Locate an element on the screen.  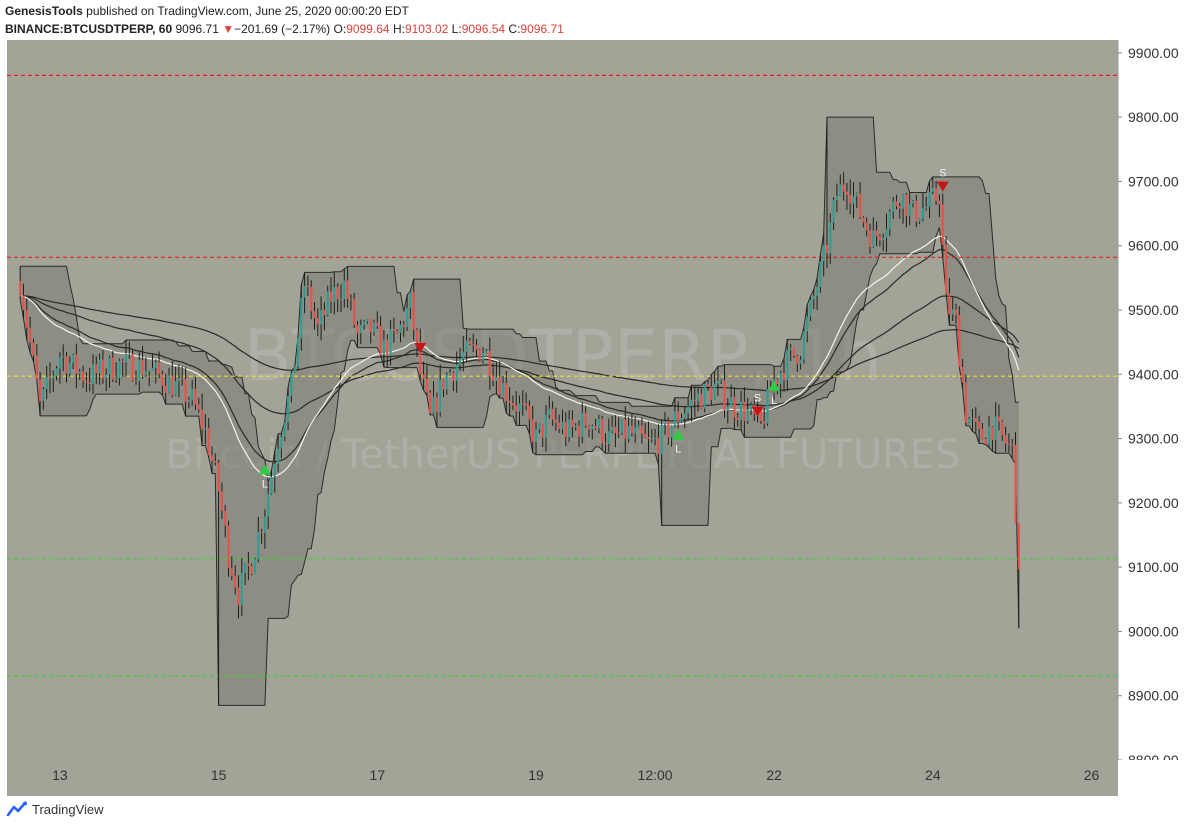
time-tick-label: 12:00 is located at coordinates (655, 775).